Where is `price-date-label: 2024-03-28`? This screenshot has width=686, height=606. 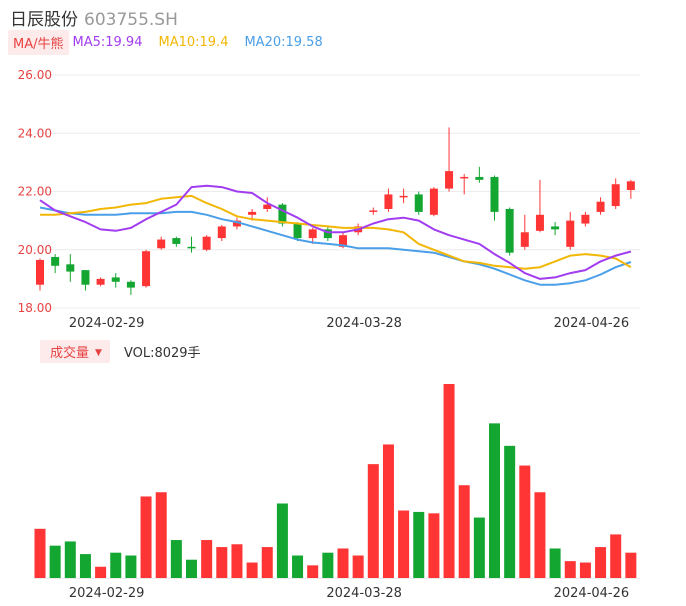 price-date-label: 2024-03-28 is located at coordinates (364, 323).